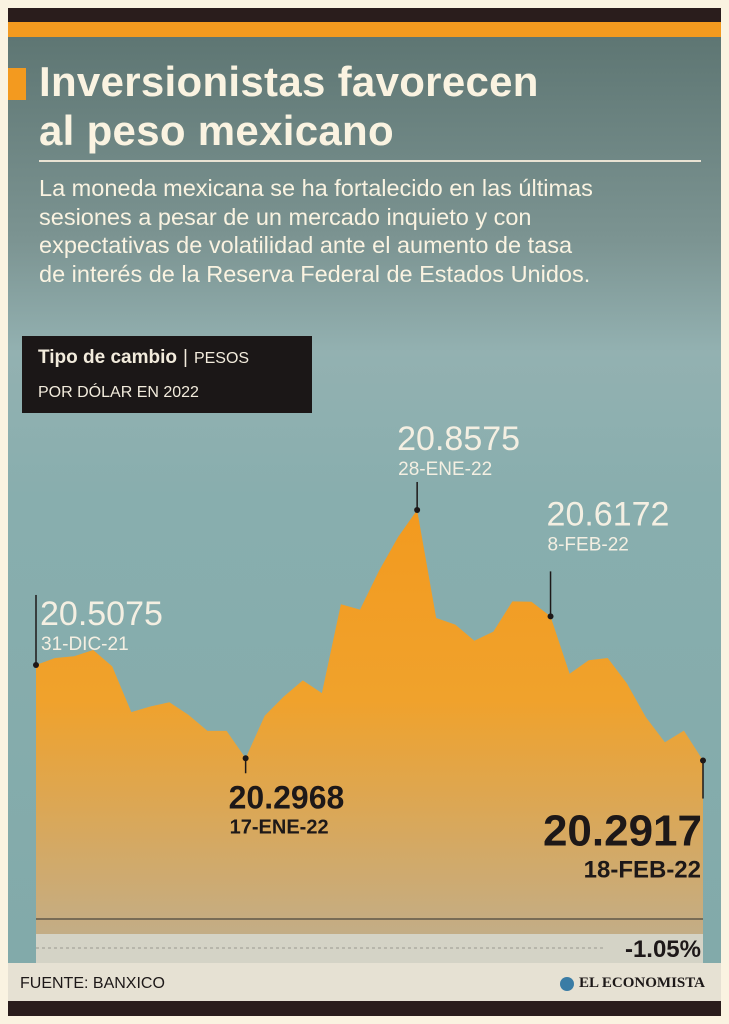 The image size is (729, 1024). Describe the element at coordinates (364, 15) in the screenshot. I see `top-bar` at that location.